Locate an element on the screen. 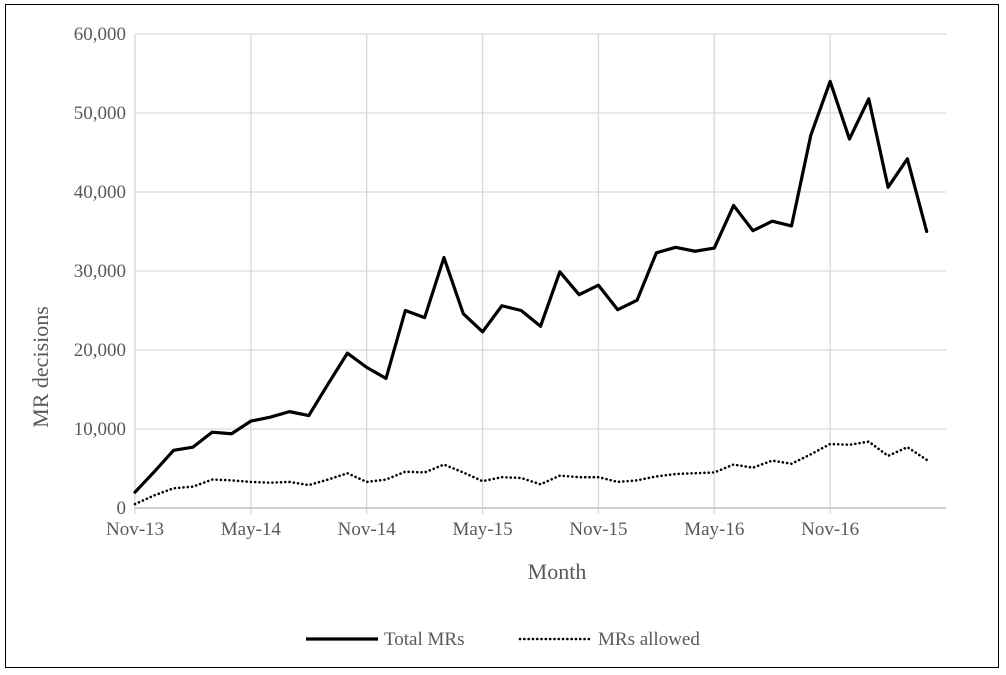 Image resolution: width=1006 pixels, height=675 pixels. legend-label: MRs allowed is located at coordinates (649, 639).